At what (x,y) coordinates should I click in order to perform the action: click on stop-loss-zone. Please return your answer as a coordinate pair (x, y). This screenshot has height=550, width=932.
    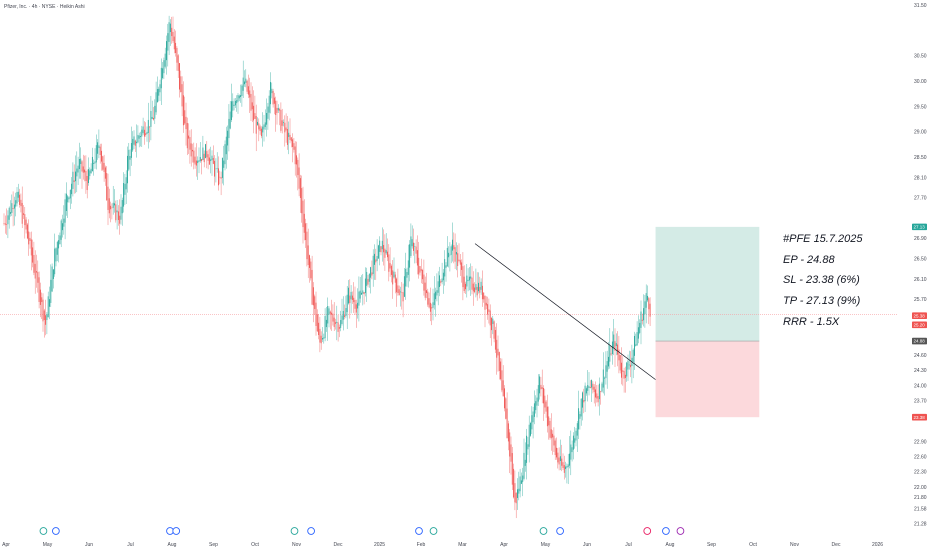
    Looking at the image, I should click on (707, 379).